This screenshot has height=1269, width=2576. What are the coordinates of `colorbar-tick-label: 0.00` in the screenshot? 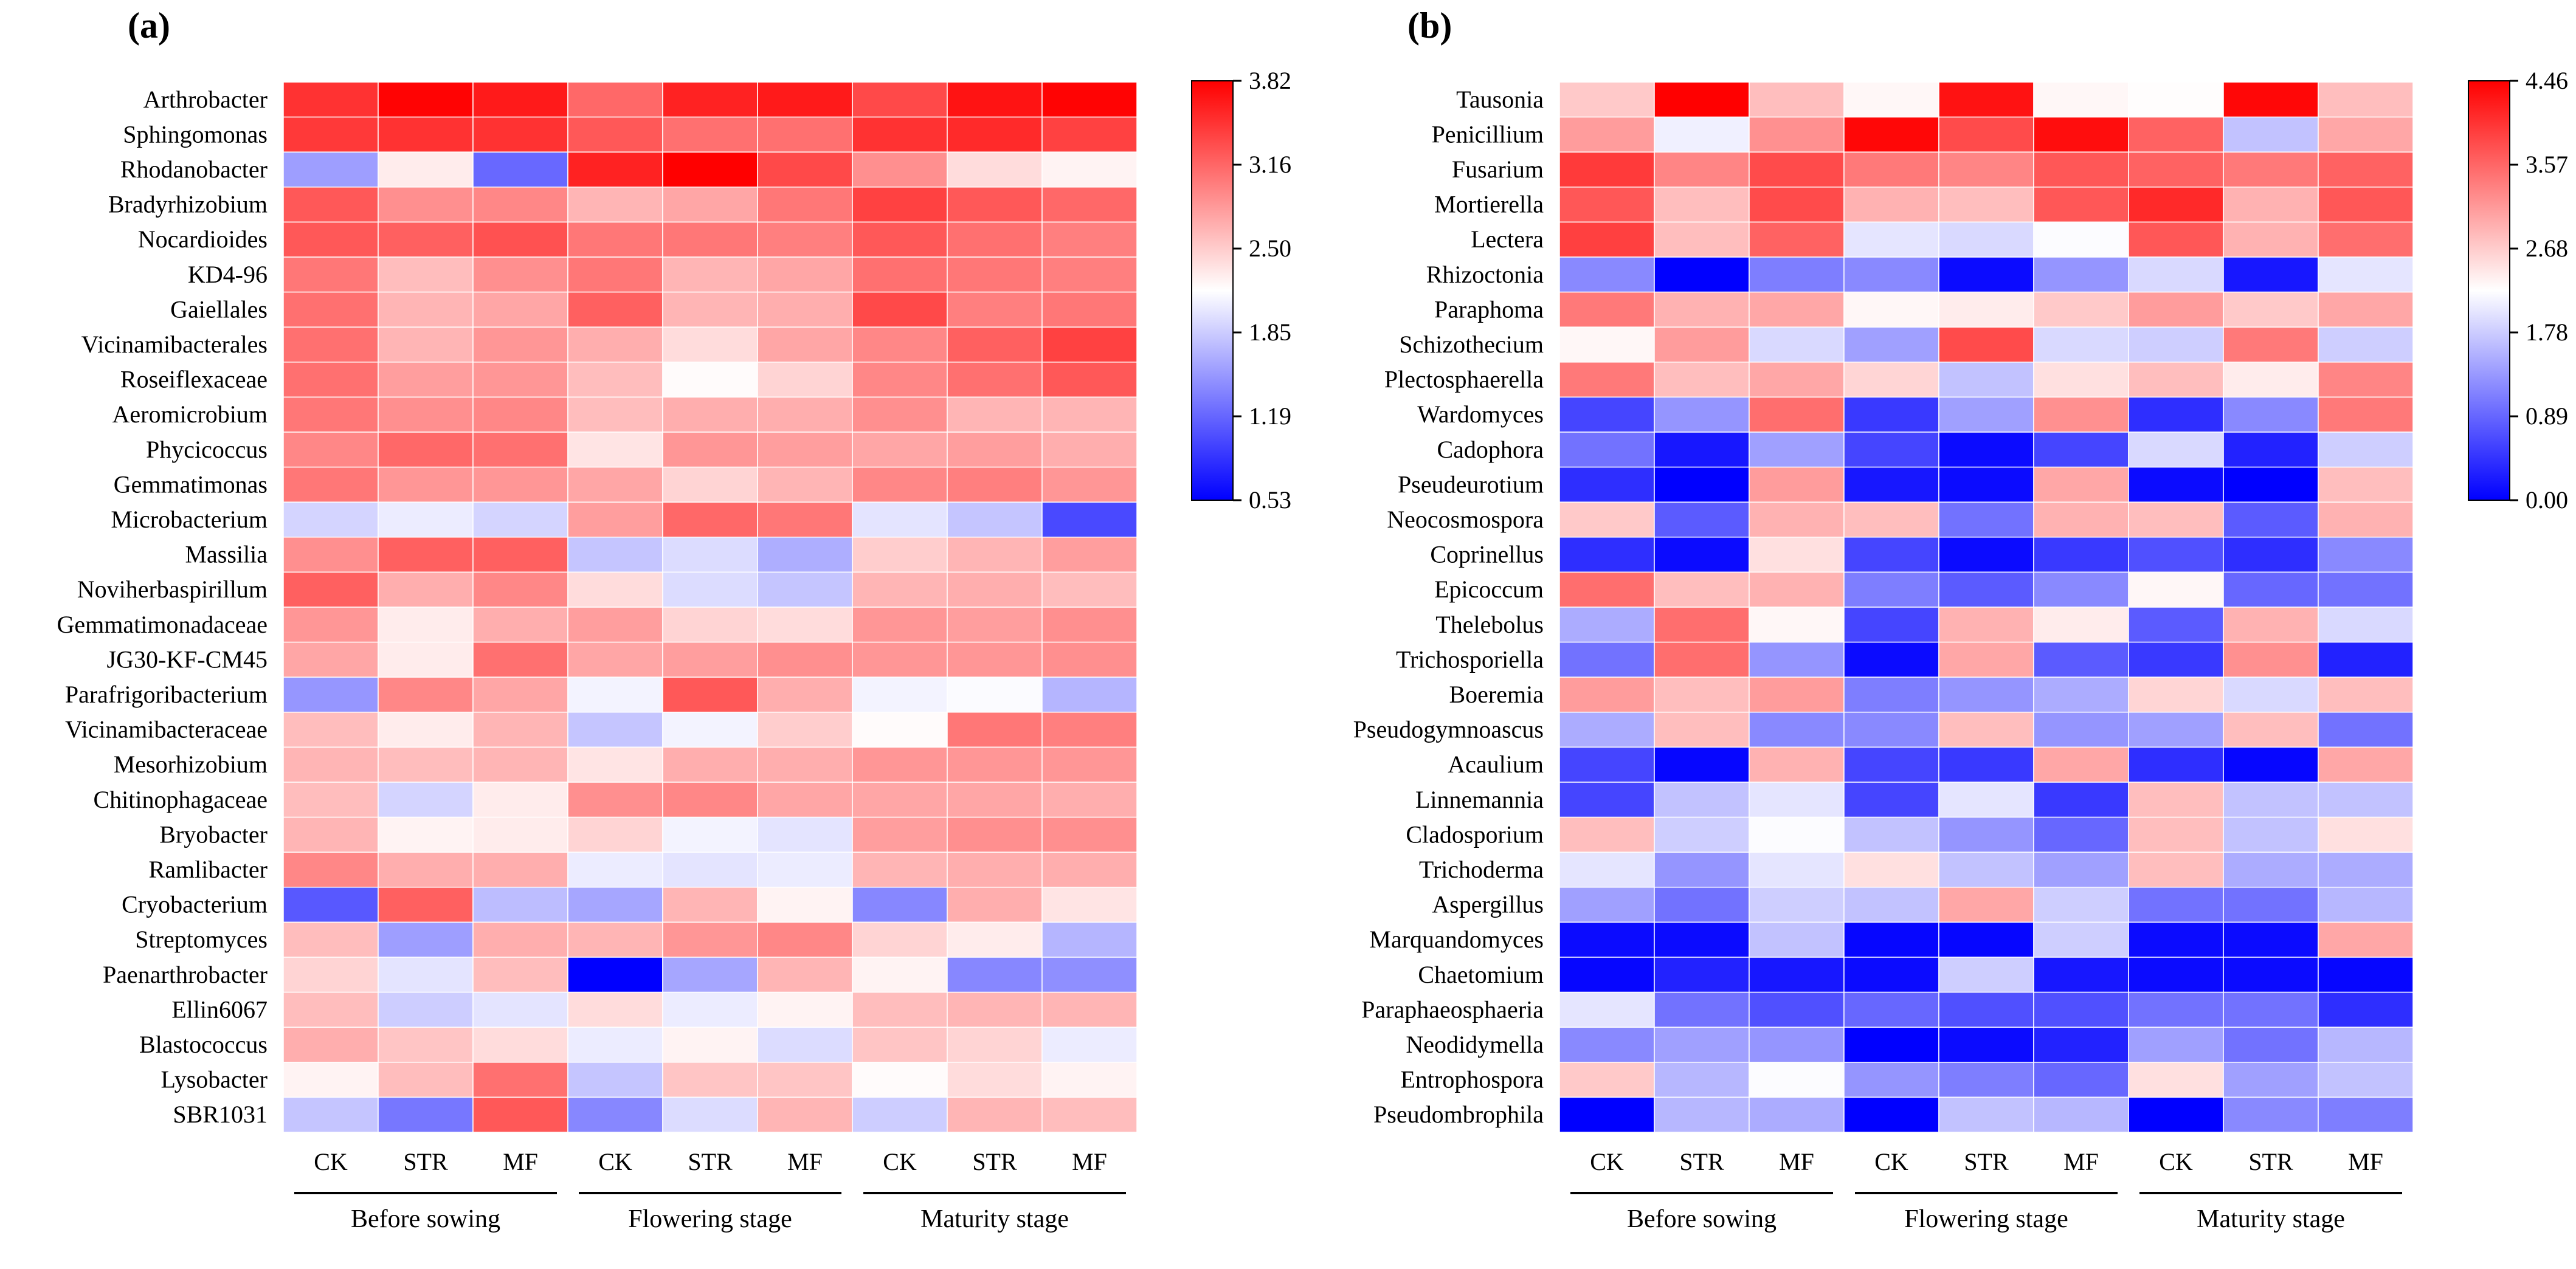 It's located at (2547, 500).